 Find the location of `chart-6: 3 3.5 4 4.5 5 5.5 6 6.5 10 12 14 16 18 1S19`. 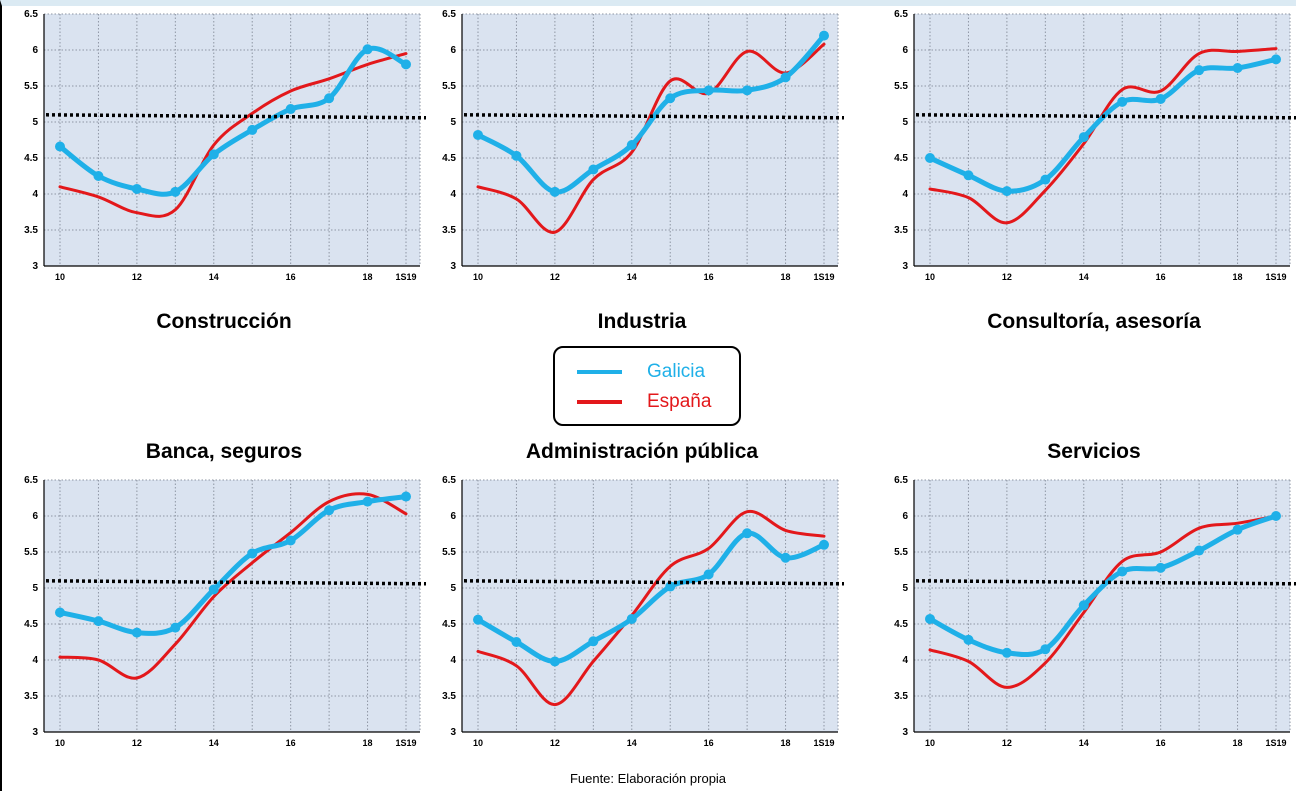

chart-6: 3 3.5 4 4.5 5 5.5 6 6.5 10 12 14 16 18 1S19 is located at coordinates (1095, 611).